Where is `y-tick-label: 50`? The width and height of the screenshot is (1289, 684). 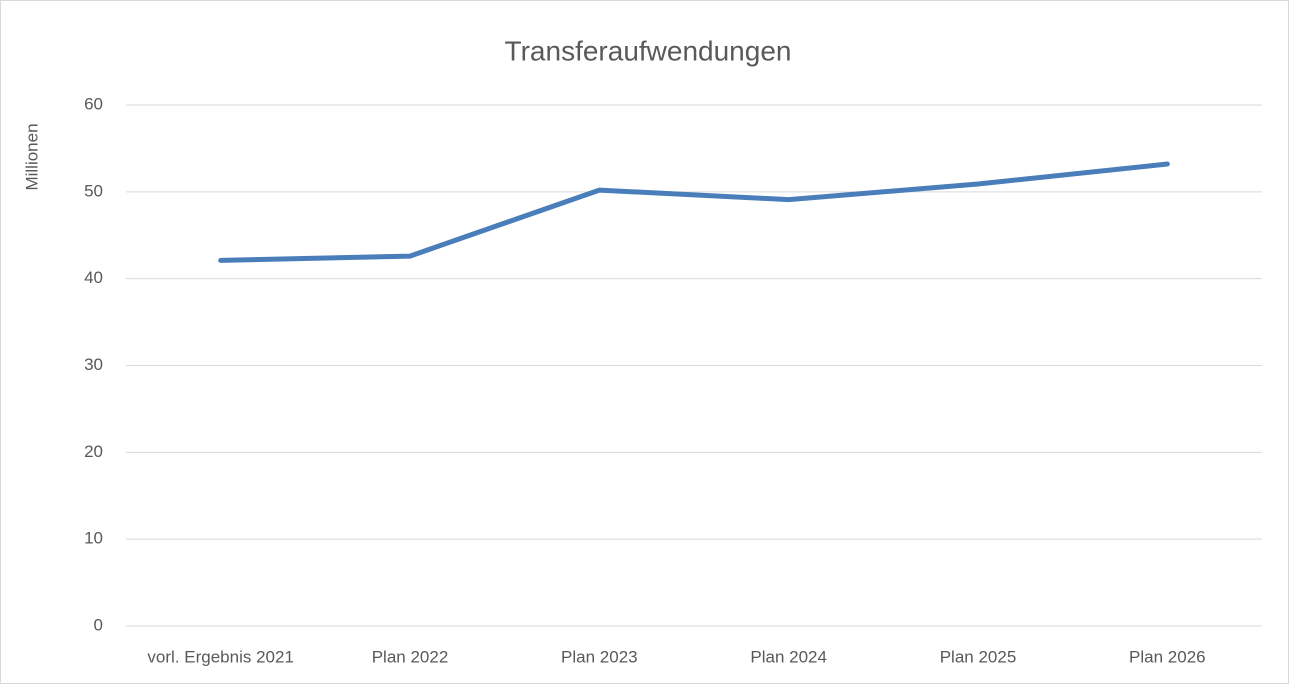
y-tick-label: 50 is located at coordinates (93, 190).